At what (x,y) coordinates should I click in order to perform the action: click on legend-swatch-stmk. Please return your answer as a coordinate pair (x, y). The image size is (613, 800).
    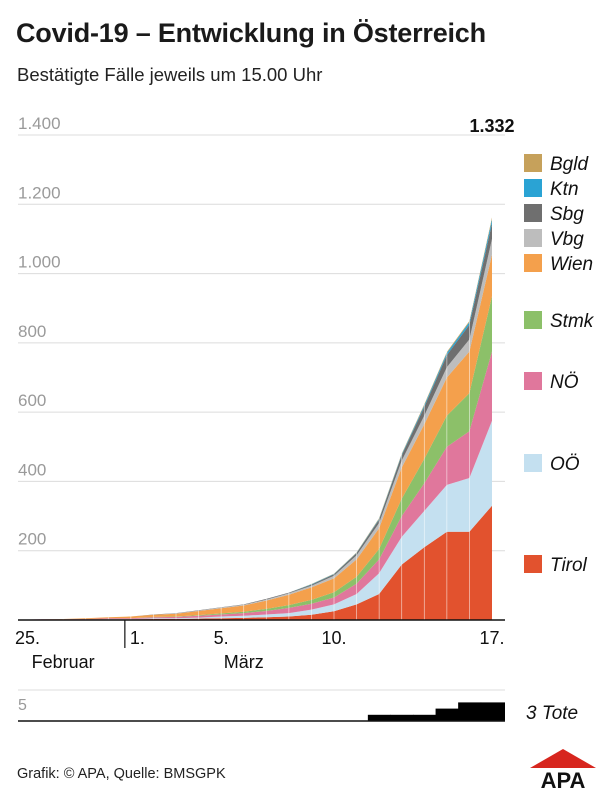
    Looking at the image, I should click on (533, 320).